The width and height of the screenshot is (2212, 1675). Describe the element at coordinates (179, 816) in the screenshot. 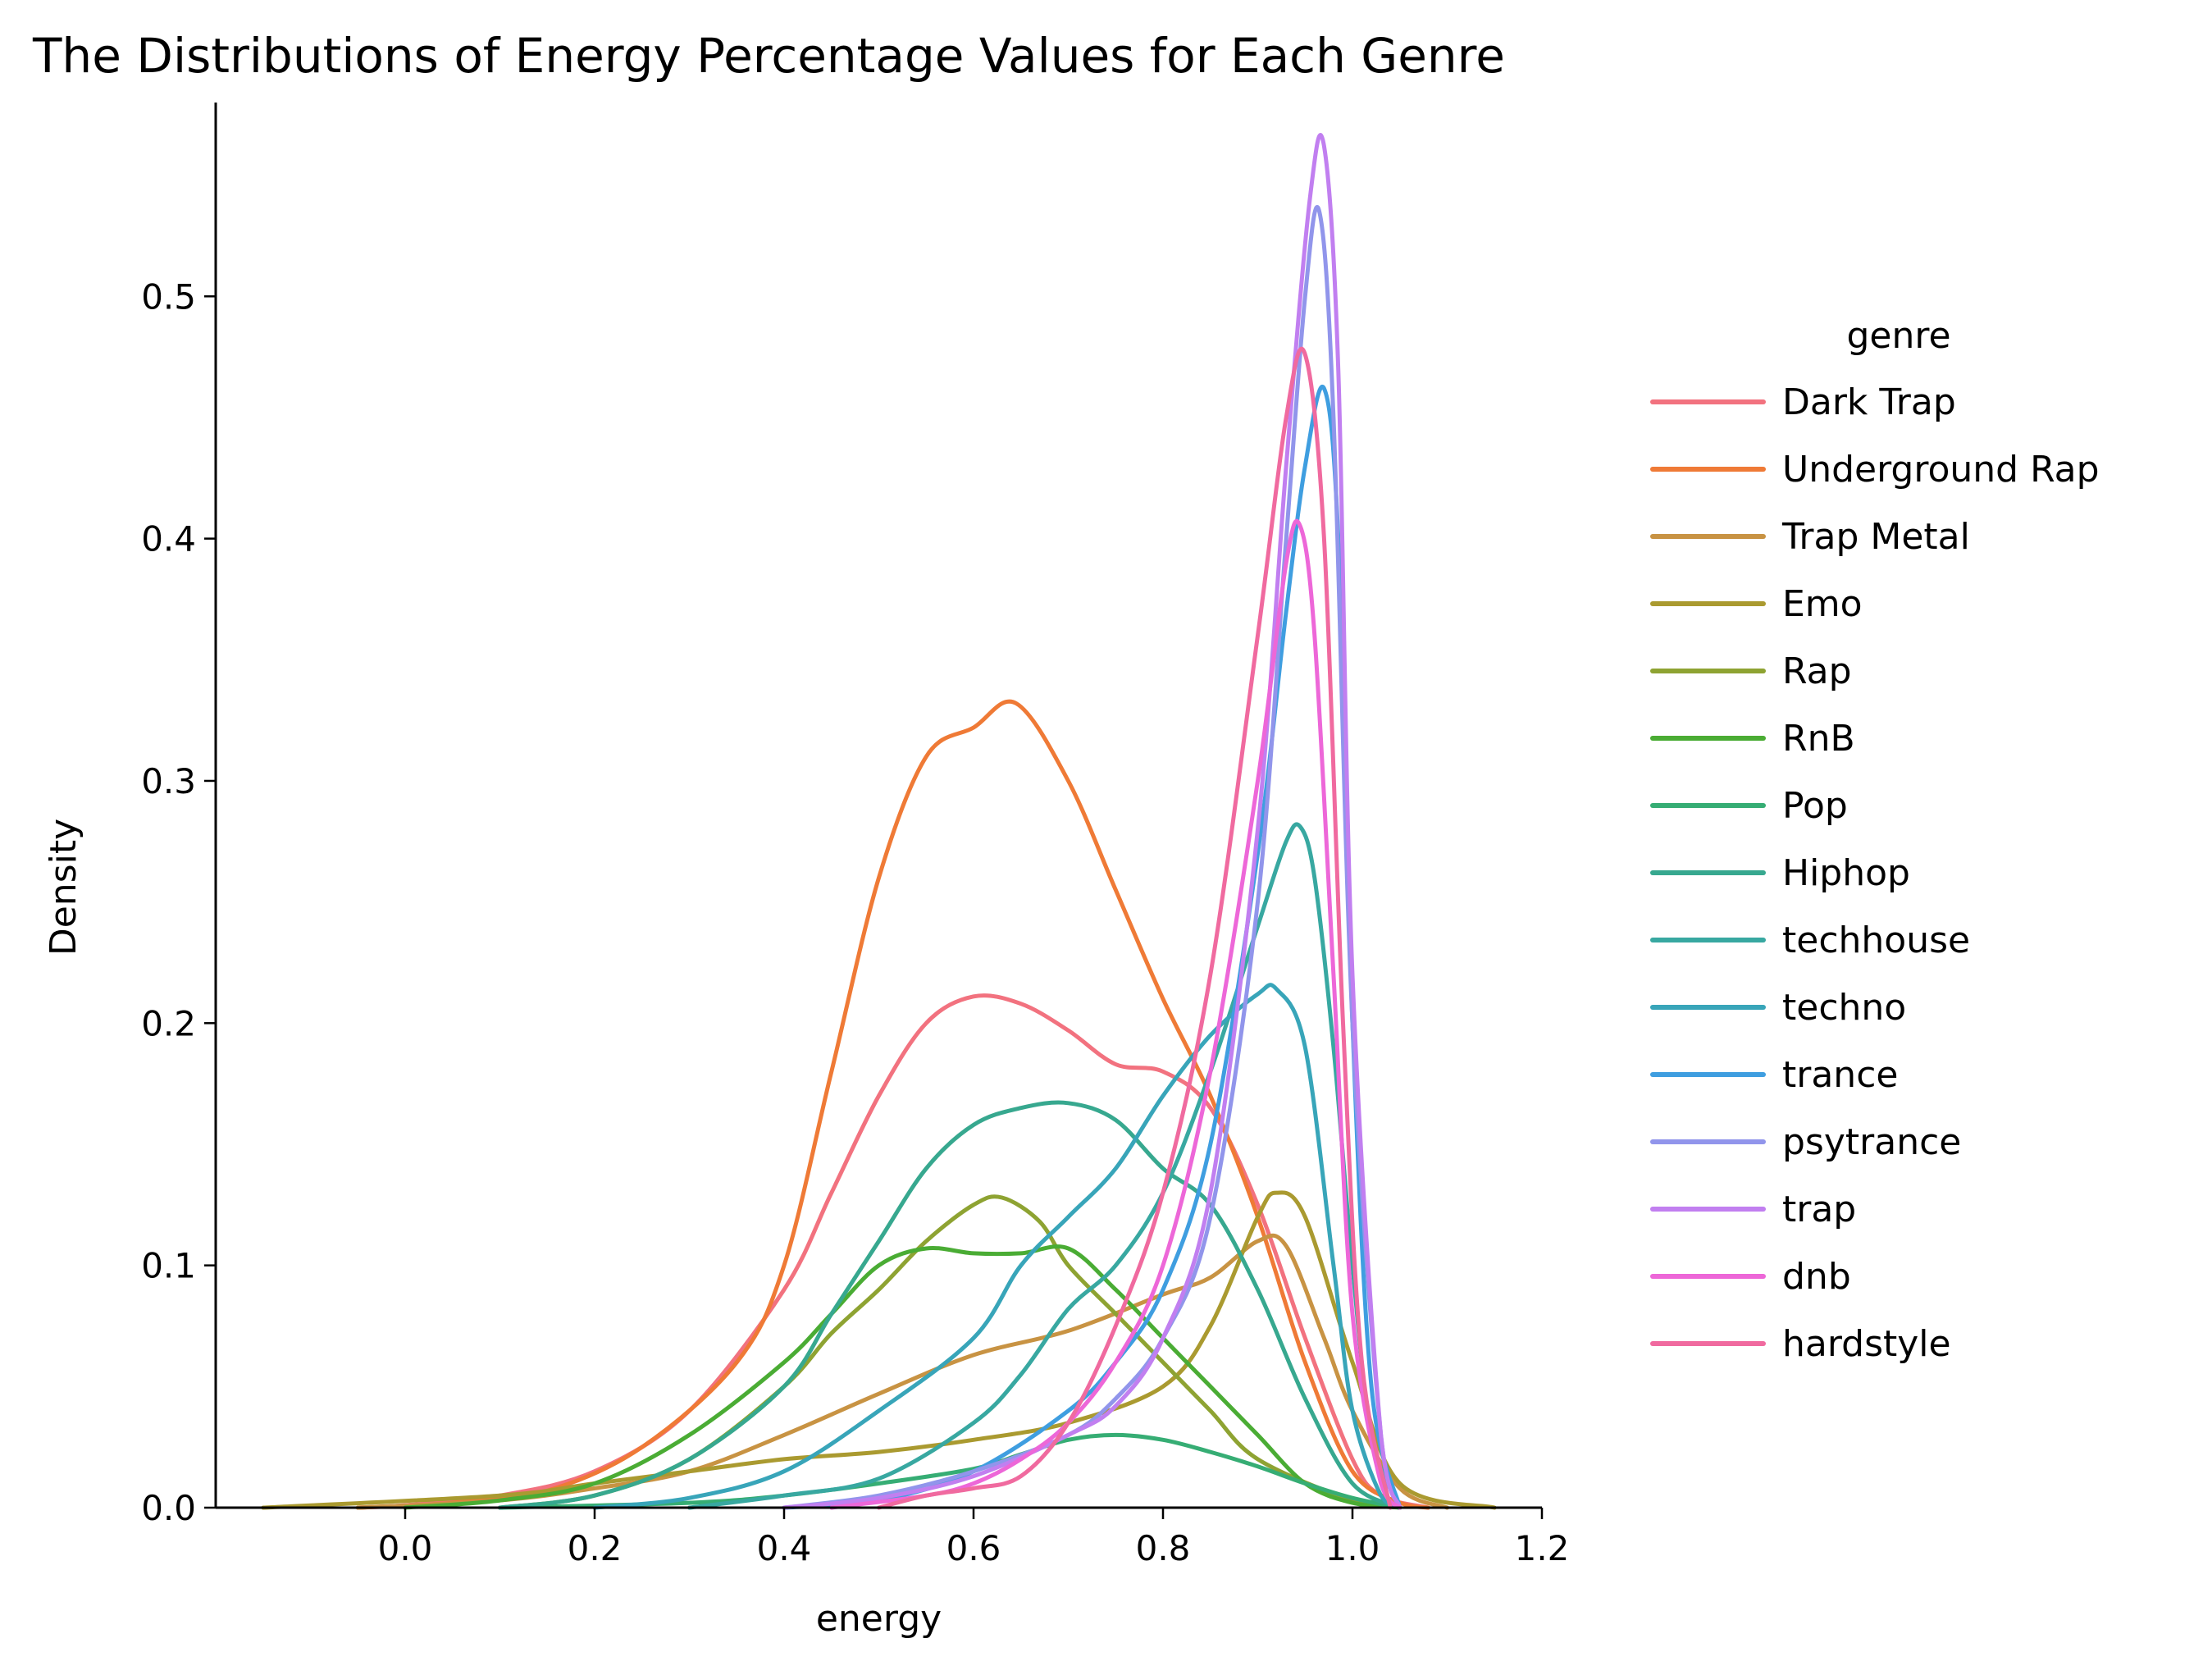

I see `y-axis: 0.0 0.1 0.2 0.3 0.4 0.5` at that location.